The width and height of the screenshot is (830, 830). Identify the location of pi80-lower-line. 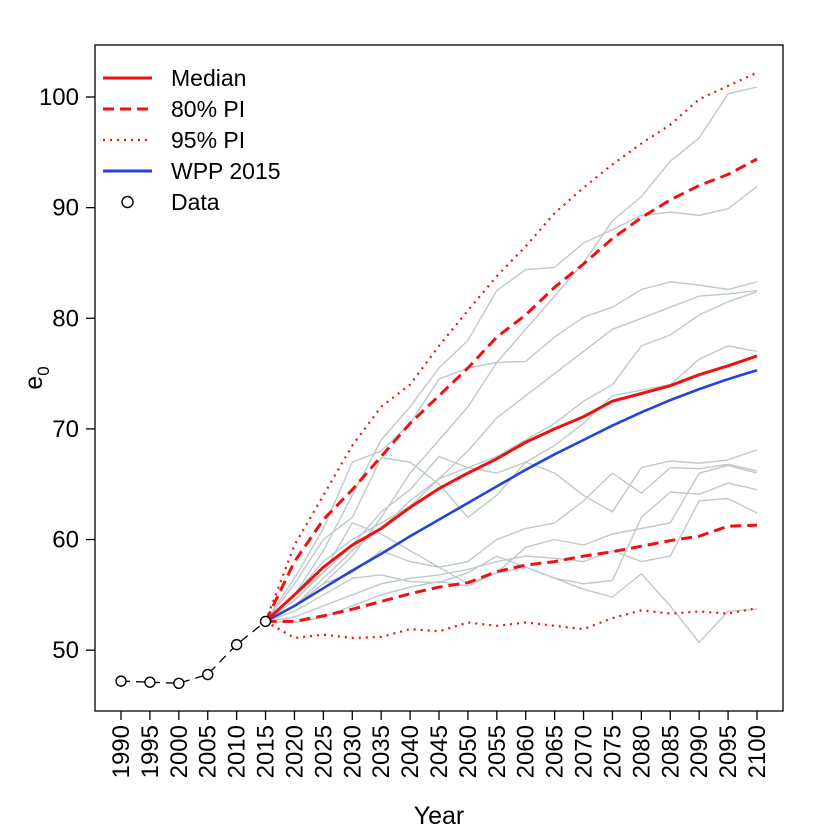
(511, 573).